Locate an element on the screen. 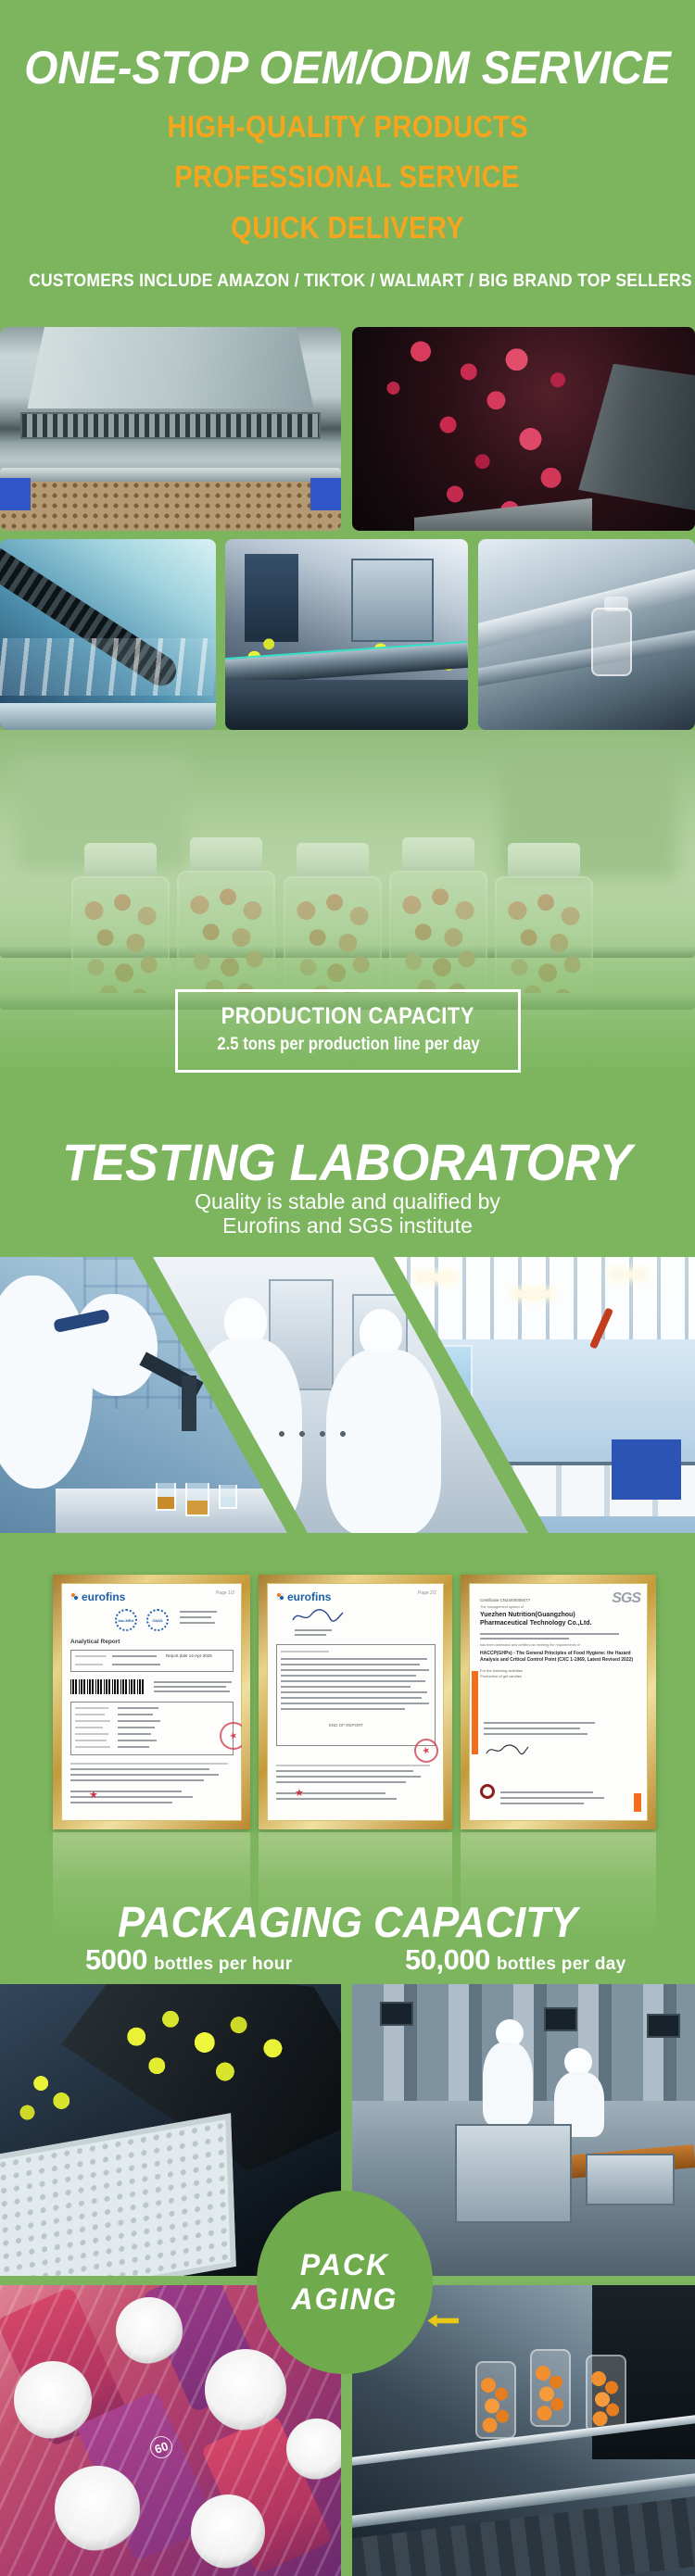 The width and height of the screenshot is (695, 2576). cnas-stamp: CNAS is located at coordinates (157, 1620).